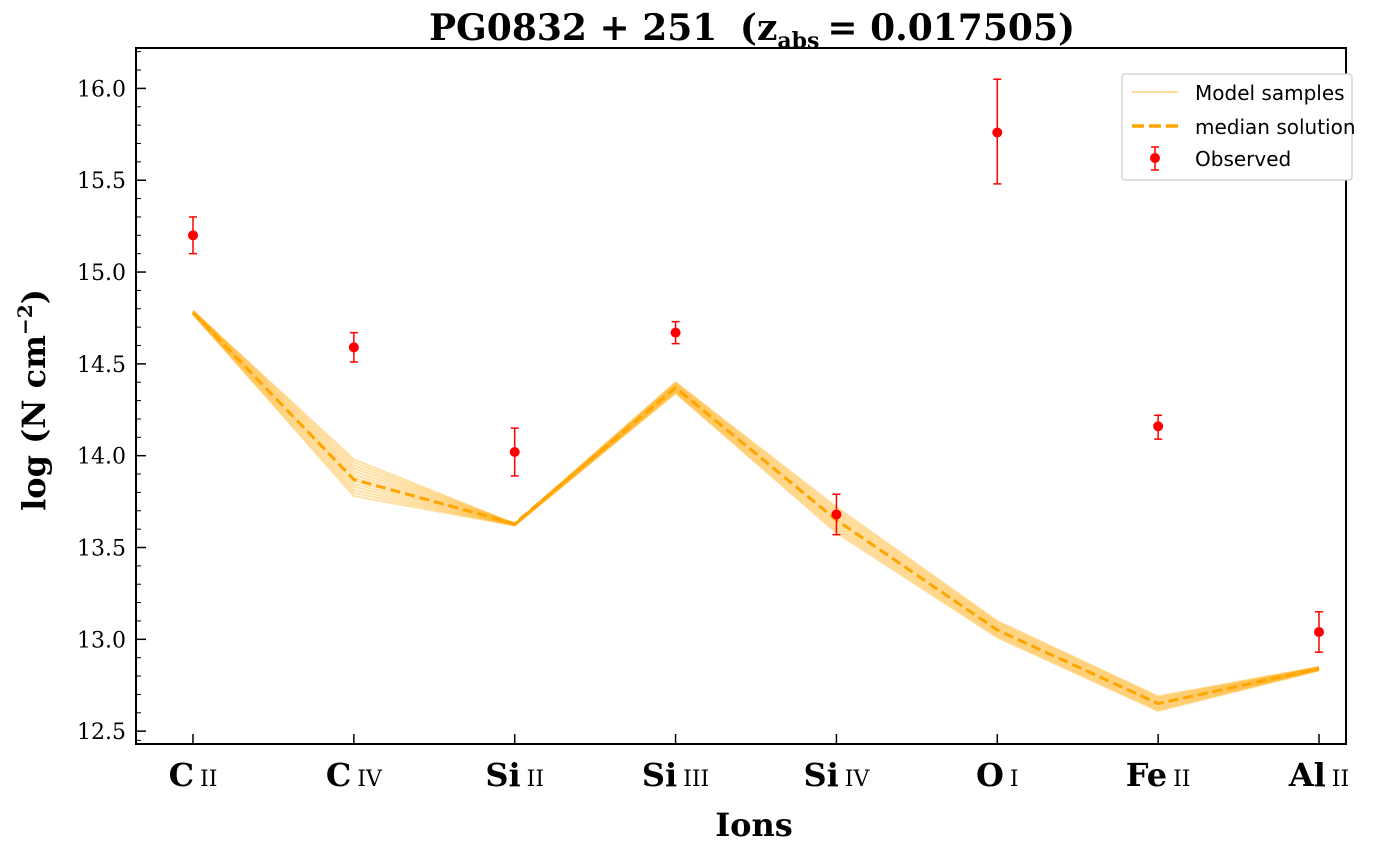  What do you see at coordinates (1270, 93) in the screenshot?
I see `legend-model-samples-label: Model samples` at bounding box center [1270, 93].